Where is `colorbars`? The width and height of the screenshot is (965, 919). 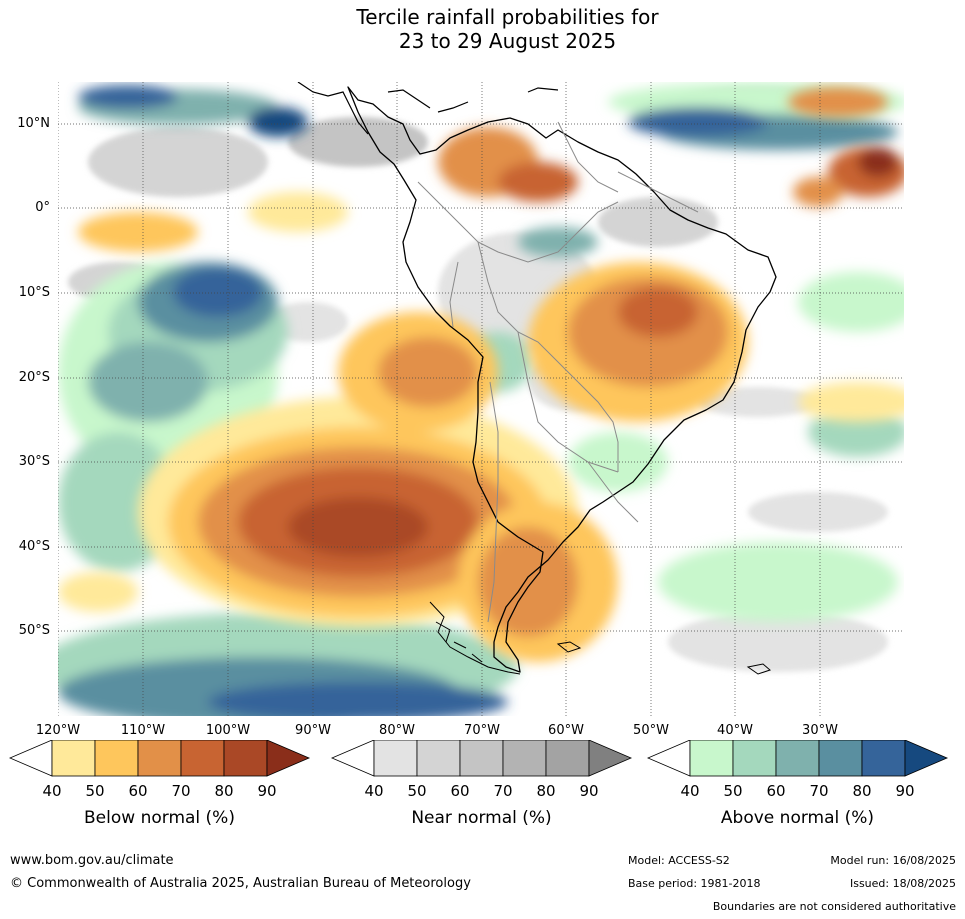 colorbars is located at coordinates (478, 758).